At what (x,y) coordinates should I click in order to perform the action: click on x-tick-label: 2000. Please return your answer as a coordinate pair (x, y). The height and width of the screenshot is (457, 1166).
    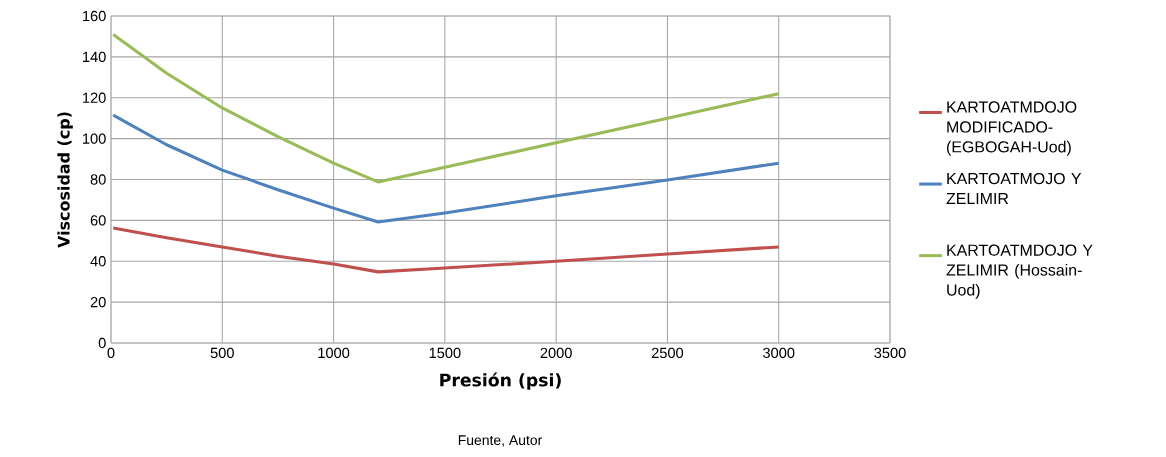
    Looking at the image, I should click on (556, 353).